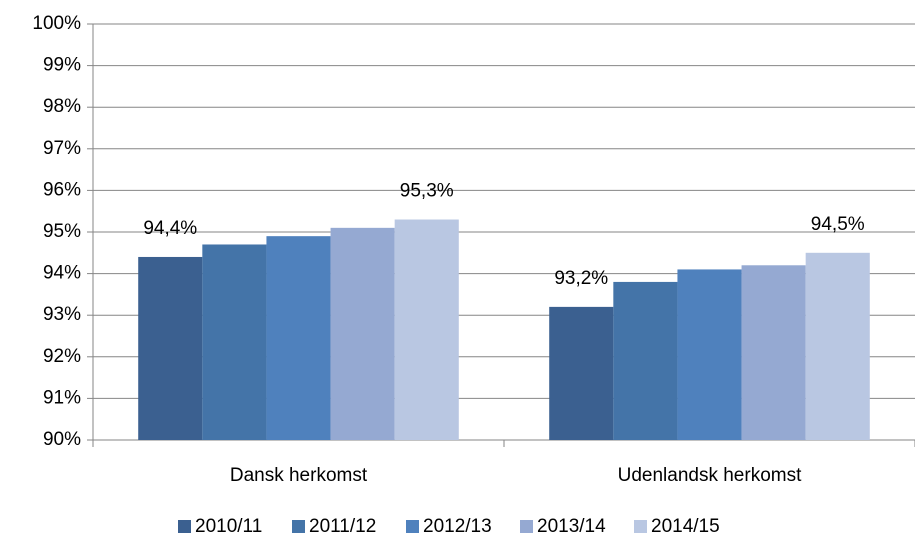 The height and width of the screenshot is (542, 915). Describe the element at coordinates (427, 191) in the screenshot. I see `data-label: 95,3%` at that location.